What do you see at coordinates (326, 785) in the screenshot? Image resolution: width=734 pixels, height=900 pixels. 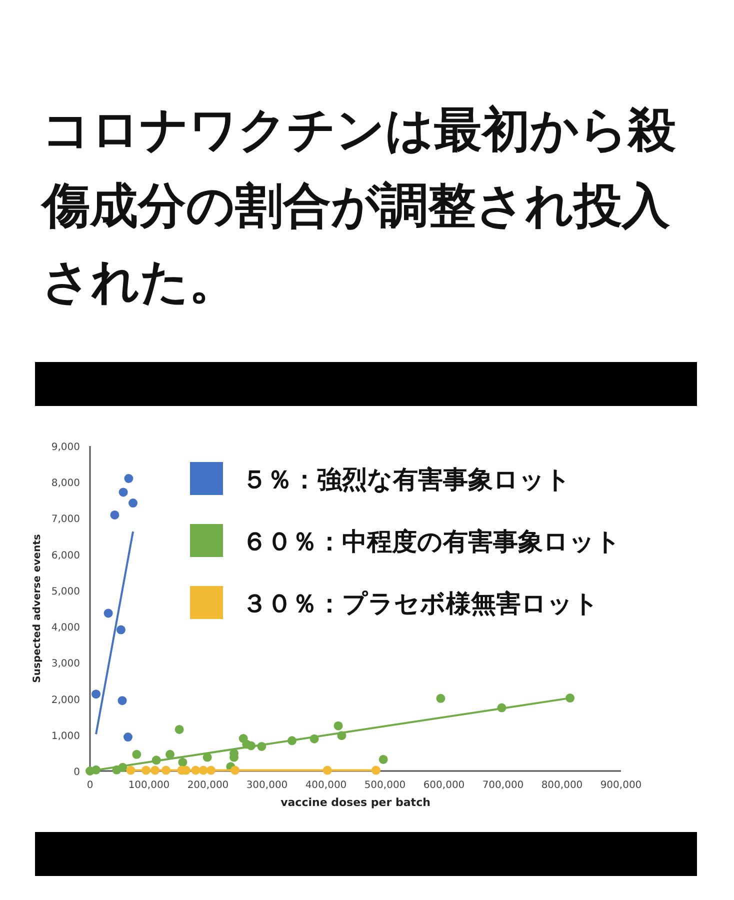 I see `x-tick-label: 400,000` at bounding box center [326, 785].